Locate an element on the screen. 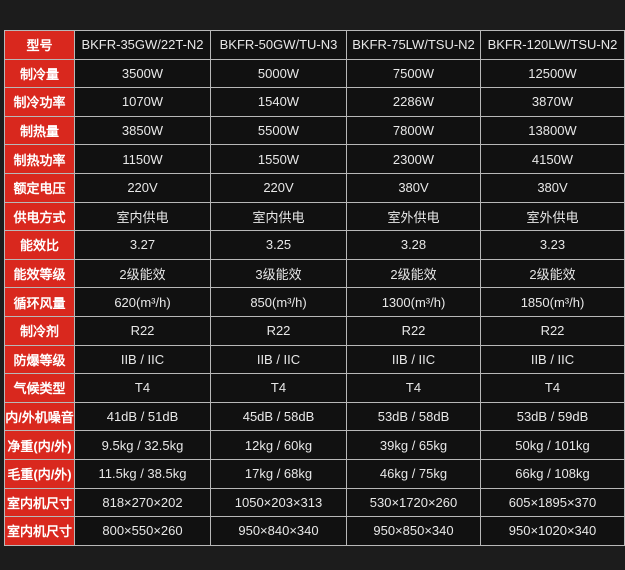 This screenshot has width=625, height=570. table-cell: 950×1020×340 is located at coordinates (552, 531).